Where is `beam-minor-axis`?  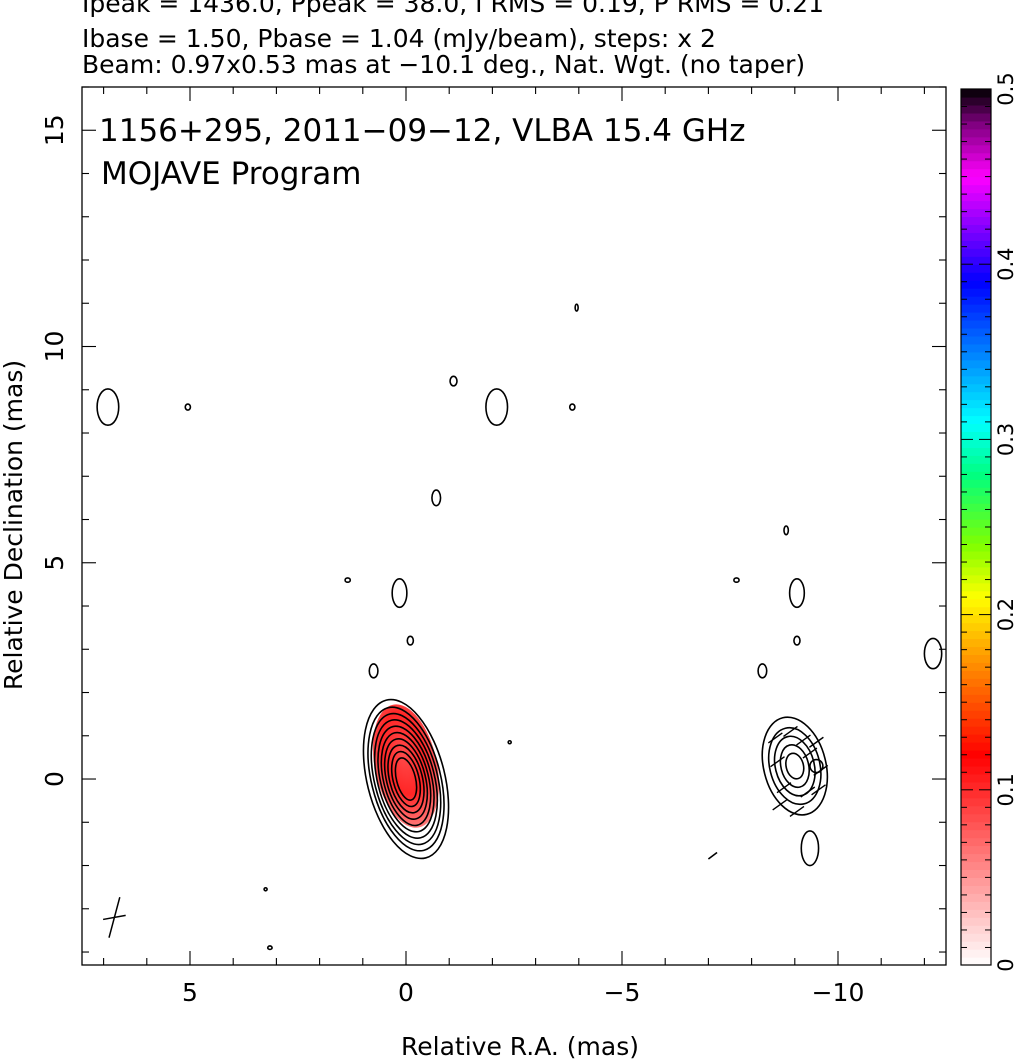 beam-minor-axis is located at coordinates (114, 917).